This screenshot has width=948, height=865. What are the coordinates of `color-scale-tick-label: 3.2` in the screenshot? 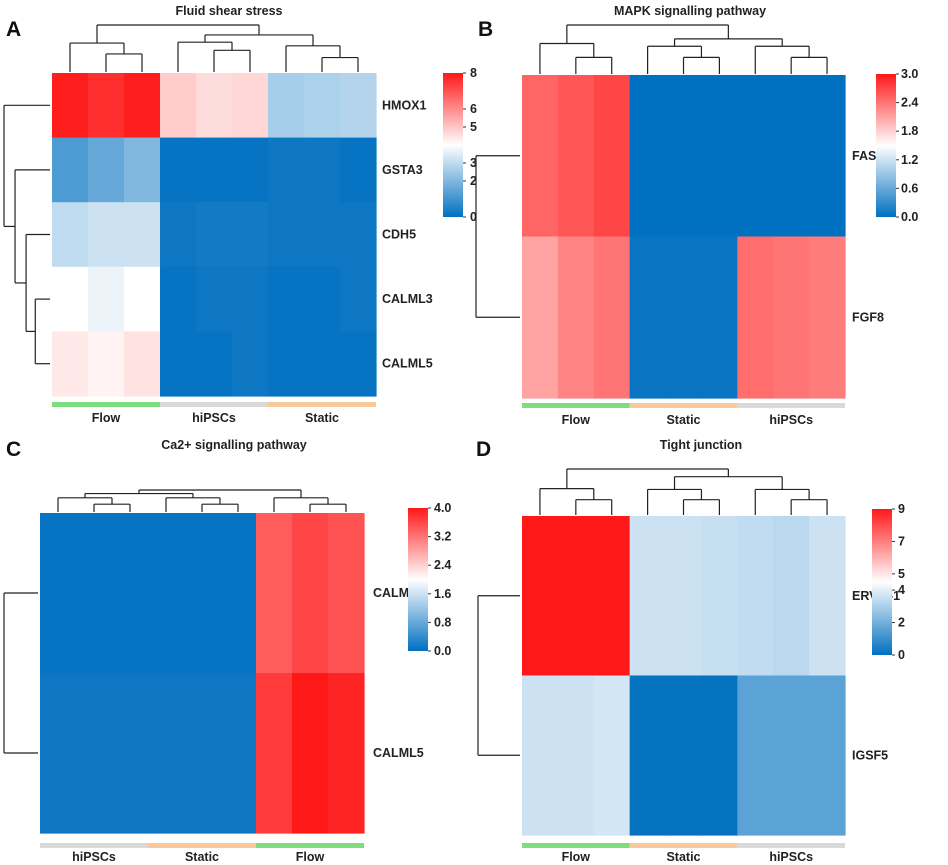 It's located at (442, 537).